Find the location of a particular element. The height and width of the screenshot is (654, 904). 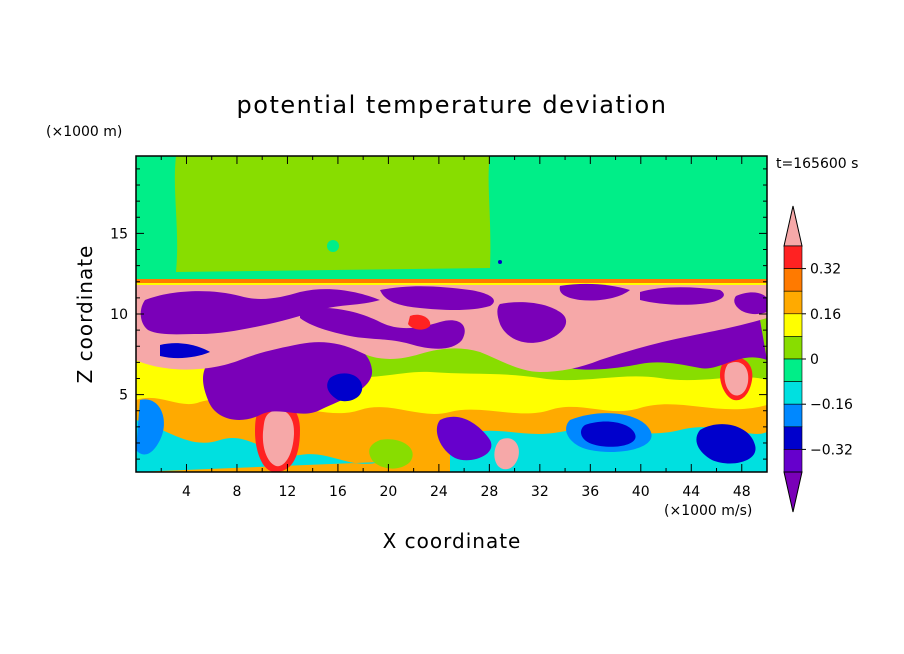

x-tick-label: 4 is located at coordinates (186, 492).